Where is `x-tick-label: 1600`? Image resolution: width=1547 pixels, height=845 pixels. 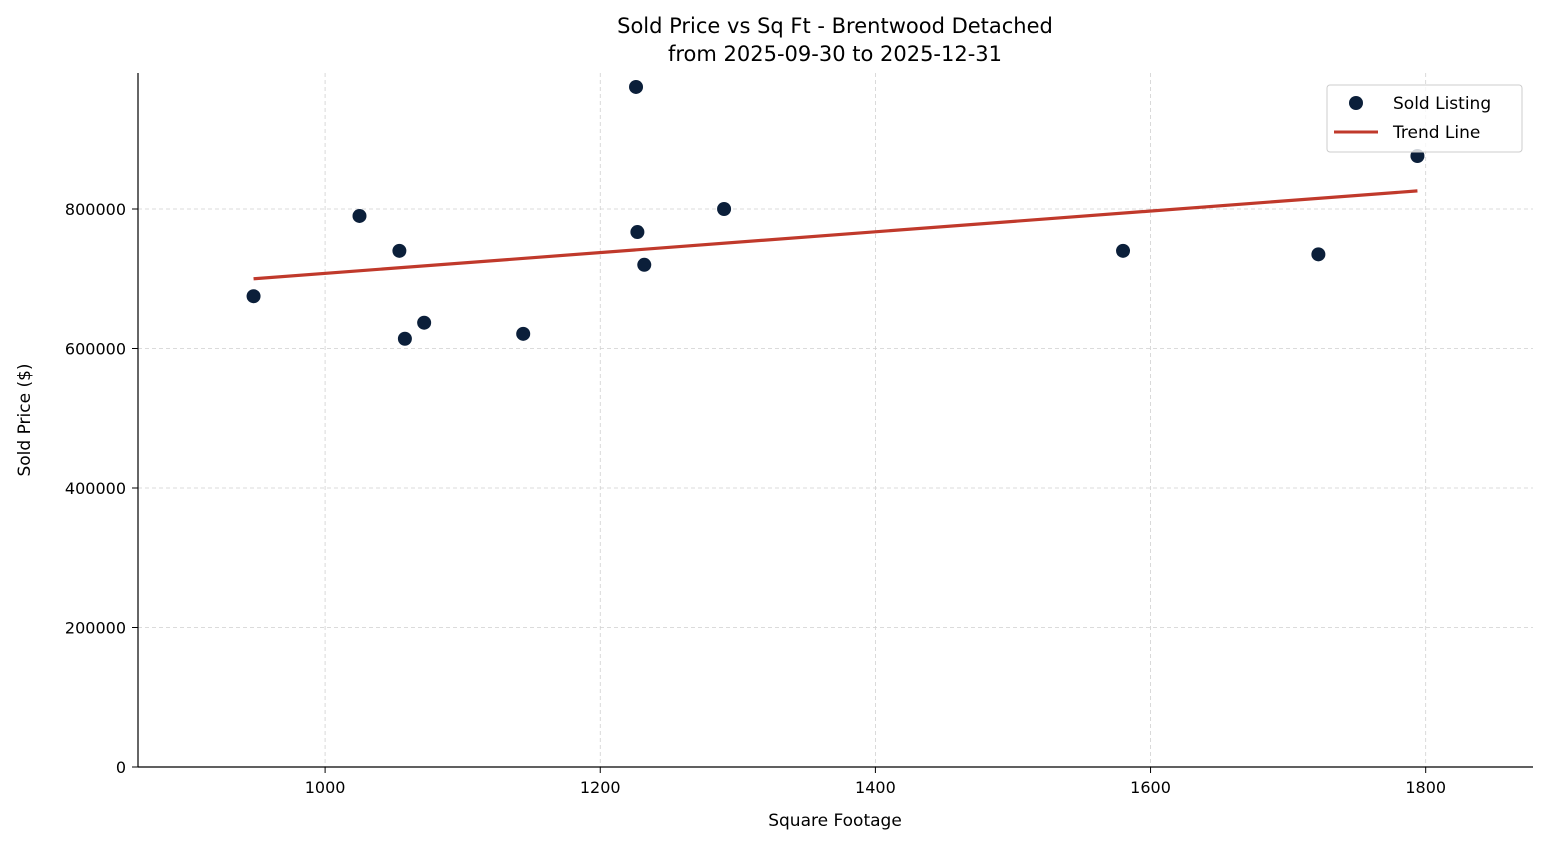
x-tick-label: 1600 is located at coordinates (1150, 787).